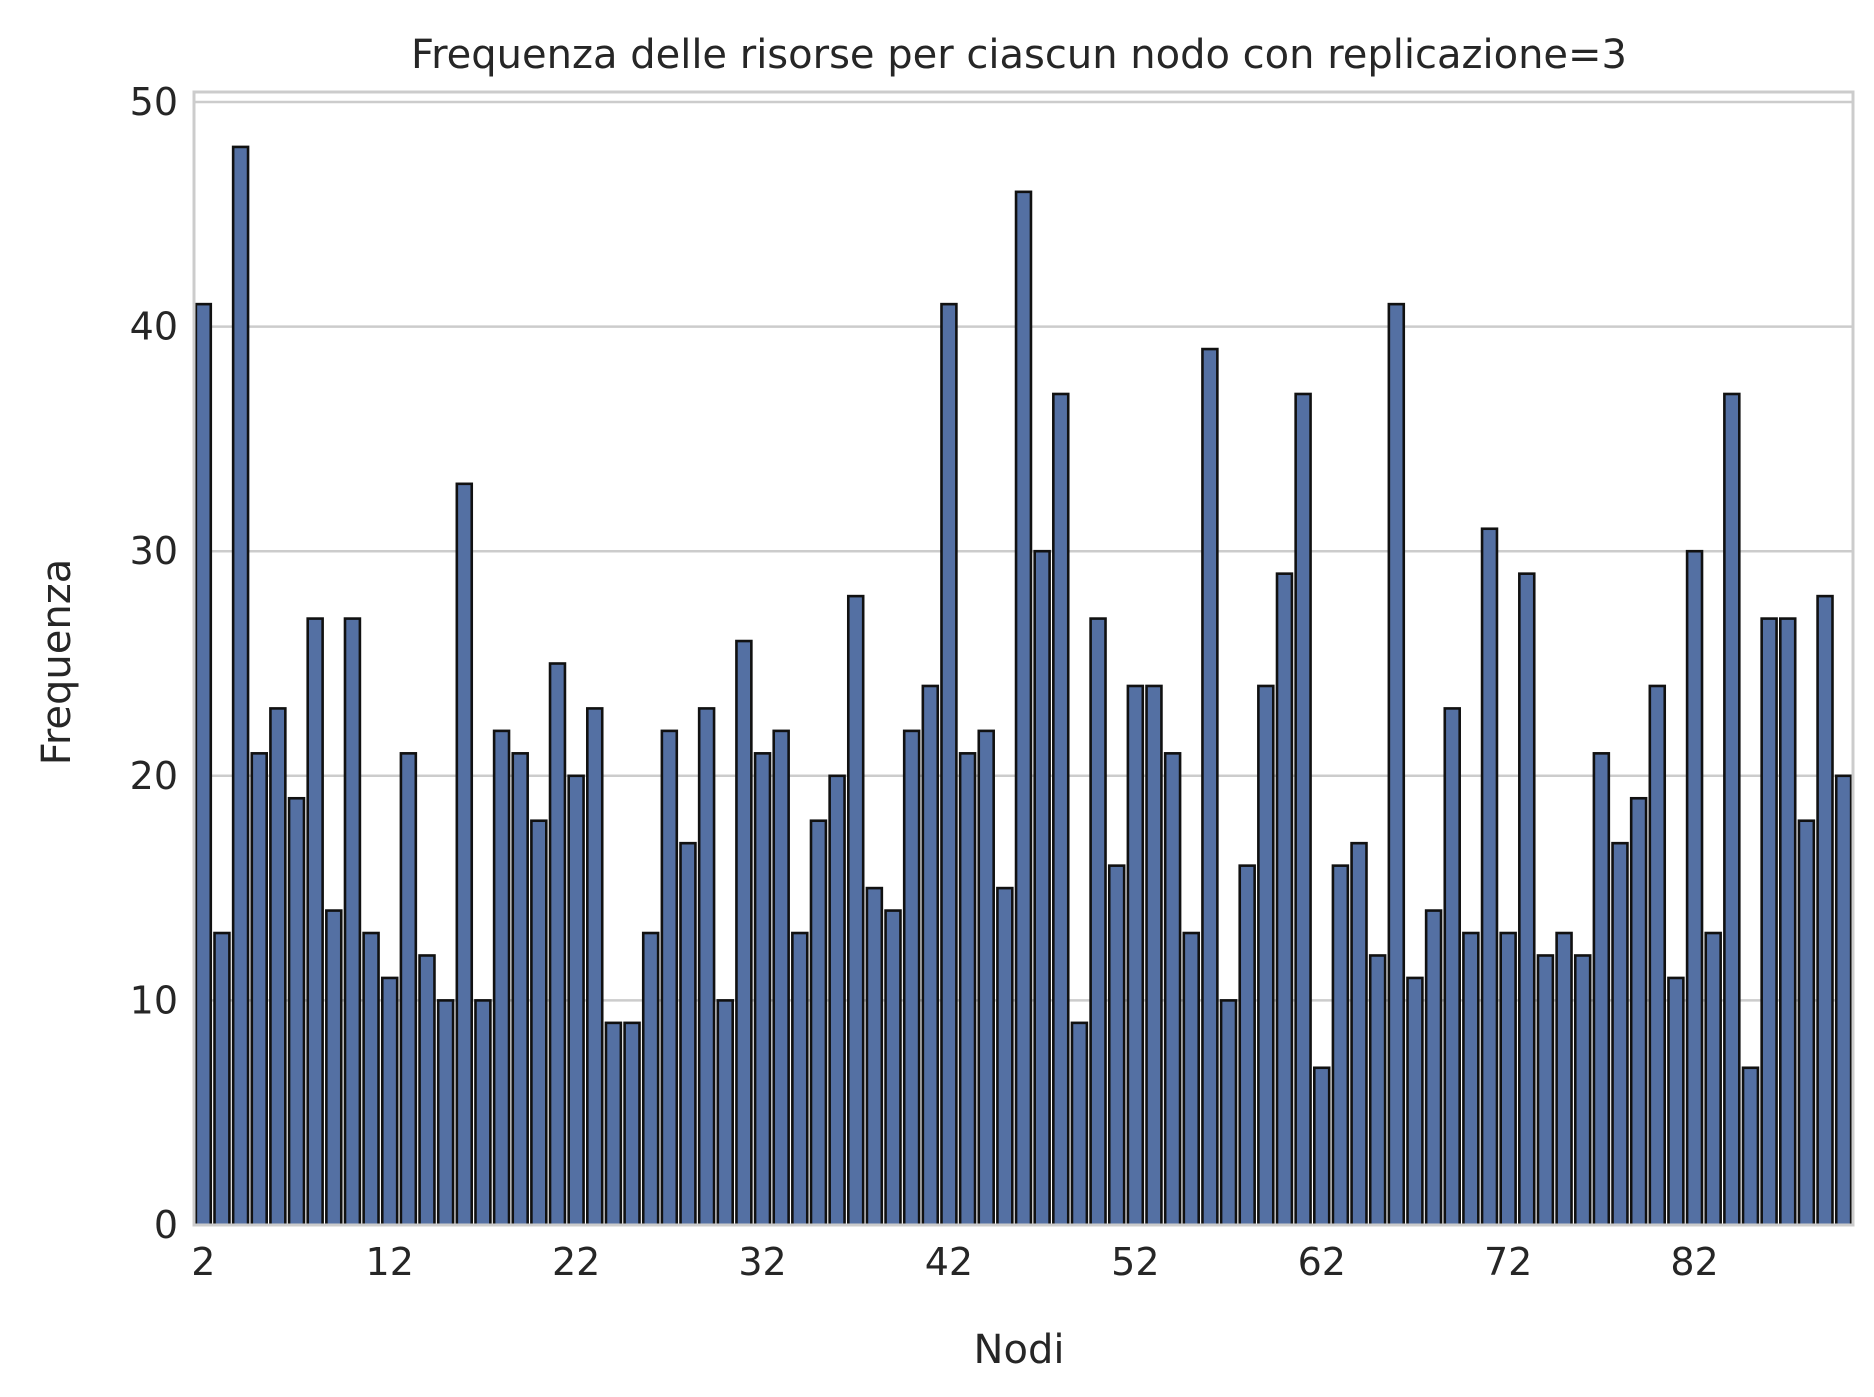 This screenshot has height=1397, width=1874. What do you see at coordinates (390, 1262) in the screenshot?
I see `x-tick-label: 12` at bounding box center [390, 1262].